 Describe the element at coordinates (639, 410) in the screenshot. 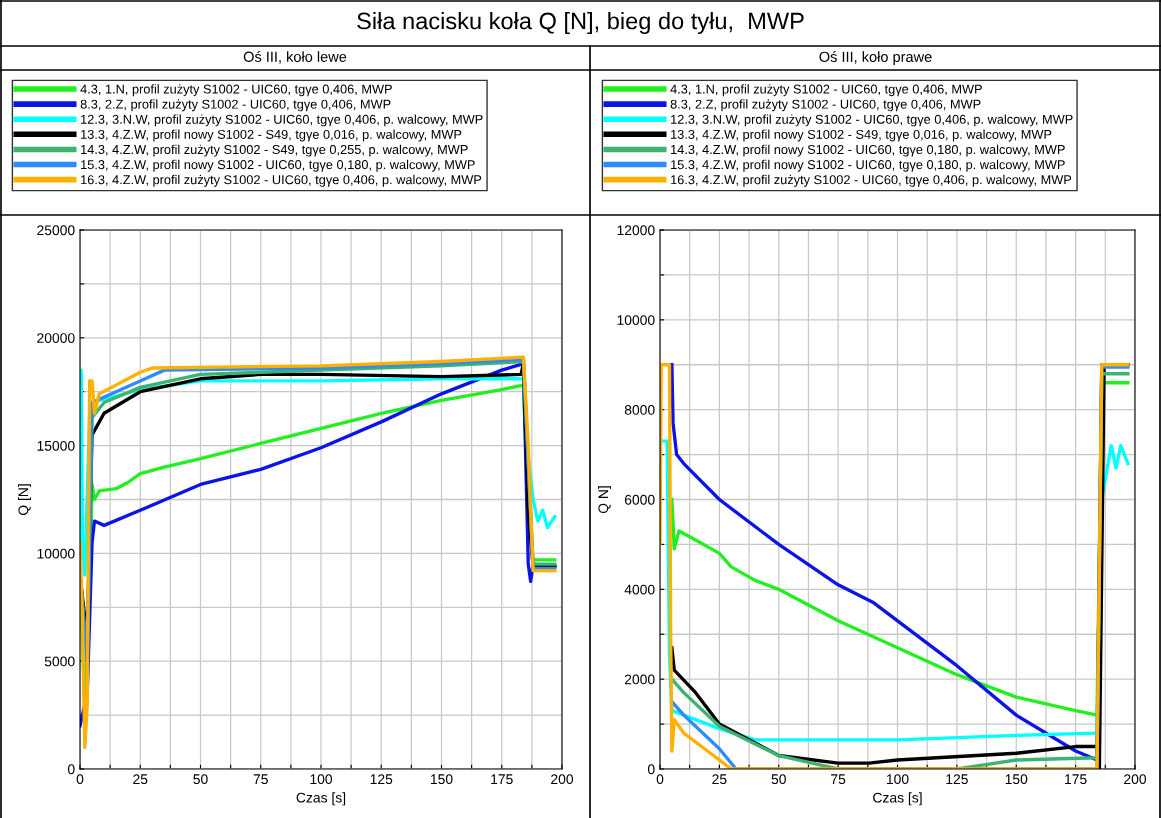

I see `y-tick-label: 8000` at that location.